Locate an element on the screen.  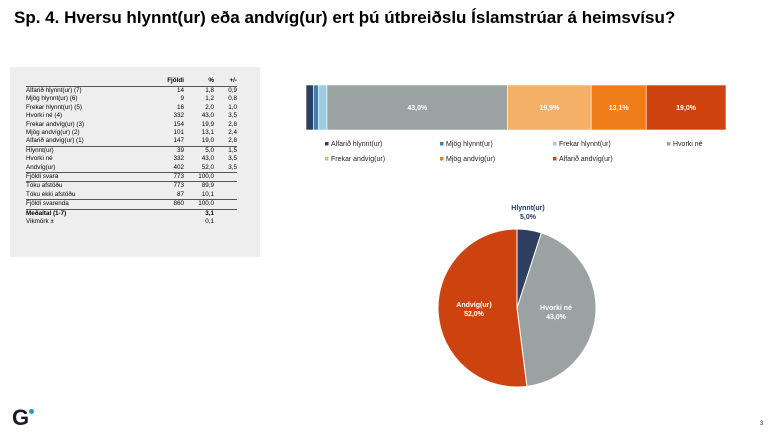
table-row: Frekar hlynnt(ur) (5) 16 2,0 1,0 is located at coordinates (131, 108).